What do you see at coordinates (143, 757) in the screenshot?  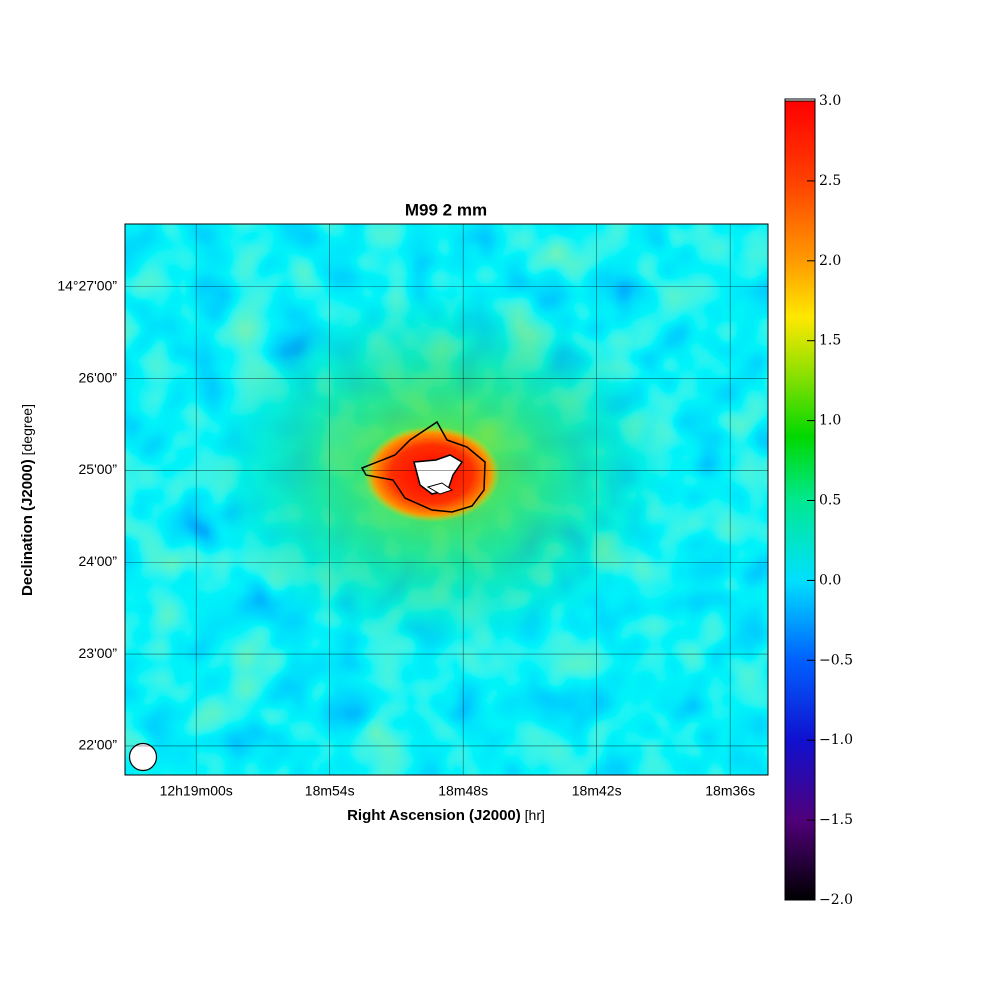 I see `beam` at bounding box center [143, 757].